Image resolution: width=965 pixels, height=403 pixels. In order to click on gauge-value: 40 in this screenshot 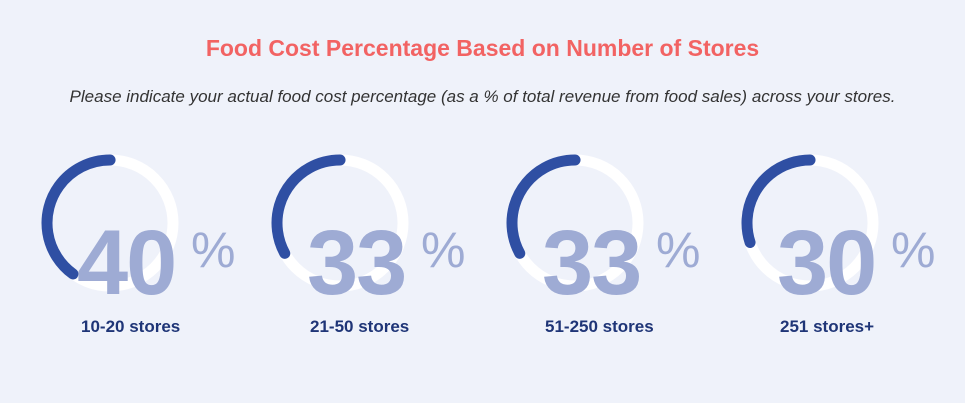, I will do `click(127, 263)`.